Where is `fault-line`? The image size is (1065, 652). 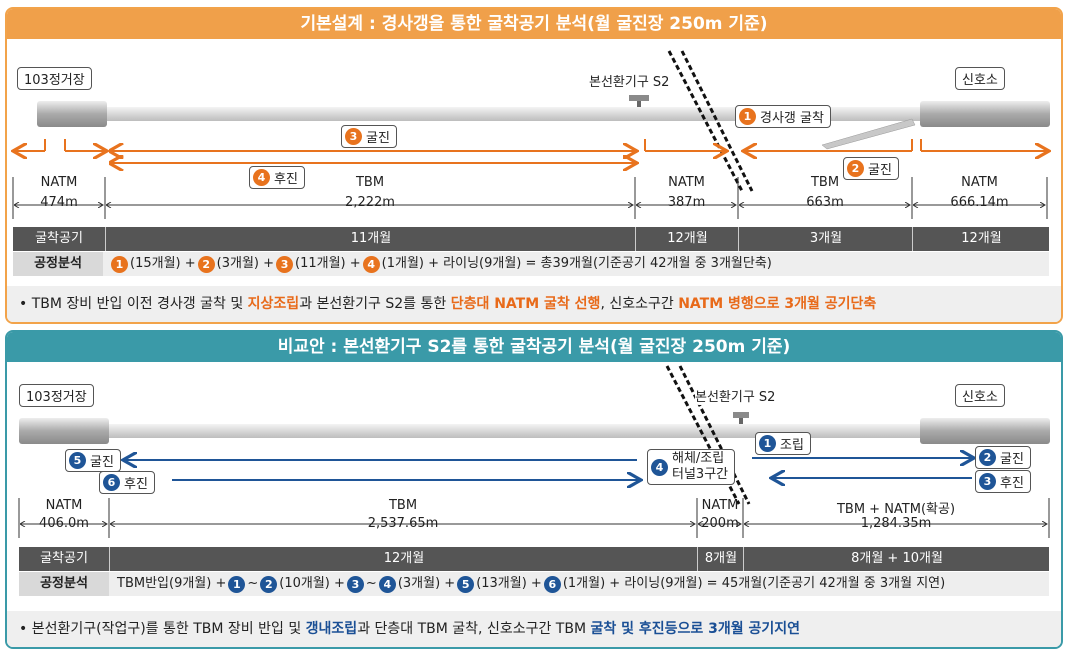 fault-line is located at coordinates (705, 121).